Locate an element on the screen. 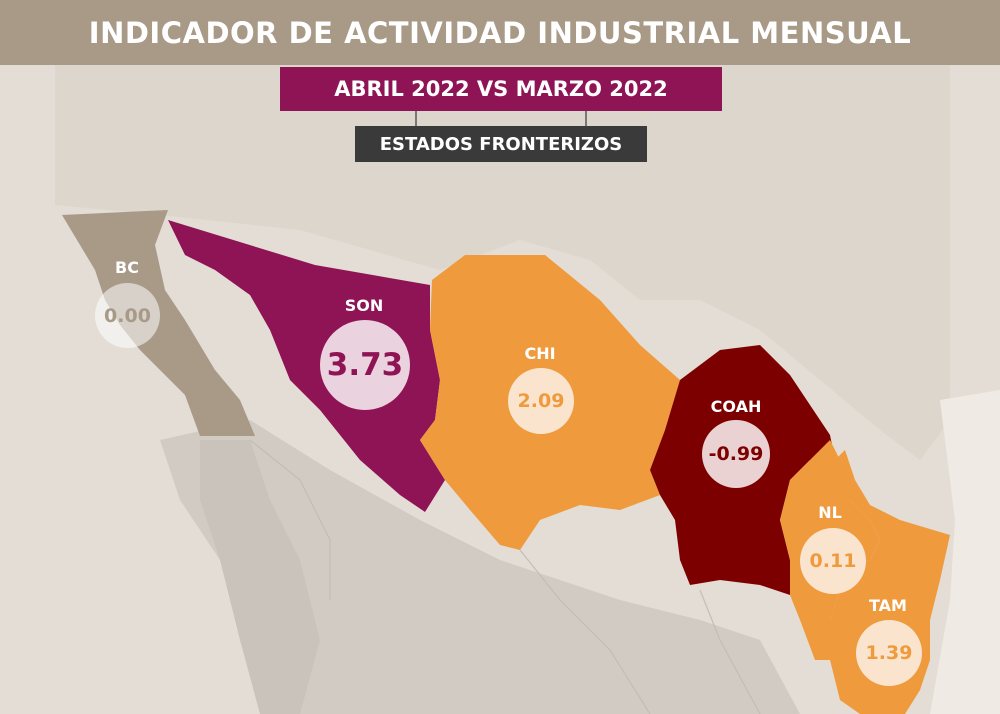 The height and width of the screenshot is (714, 1000). connector-right is located at coordinates (586, 118).